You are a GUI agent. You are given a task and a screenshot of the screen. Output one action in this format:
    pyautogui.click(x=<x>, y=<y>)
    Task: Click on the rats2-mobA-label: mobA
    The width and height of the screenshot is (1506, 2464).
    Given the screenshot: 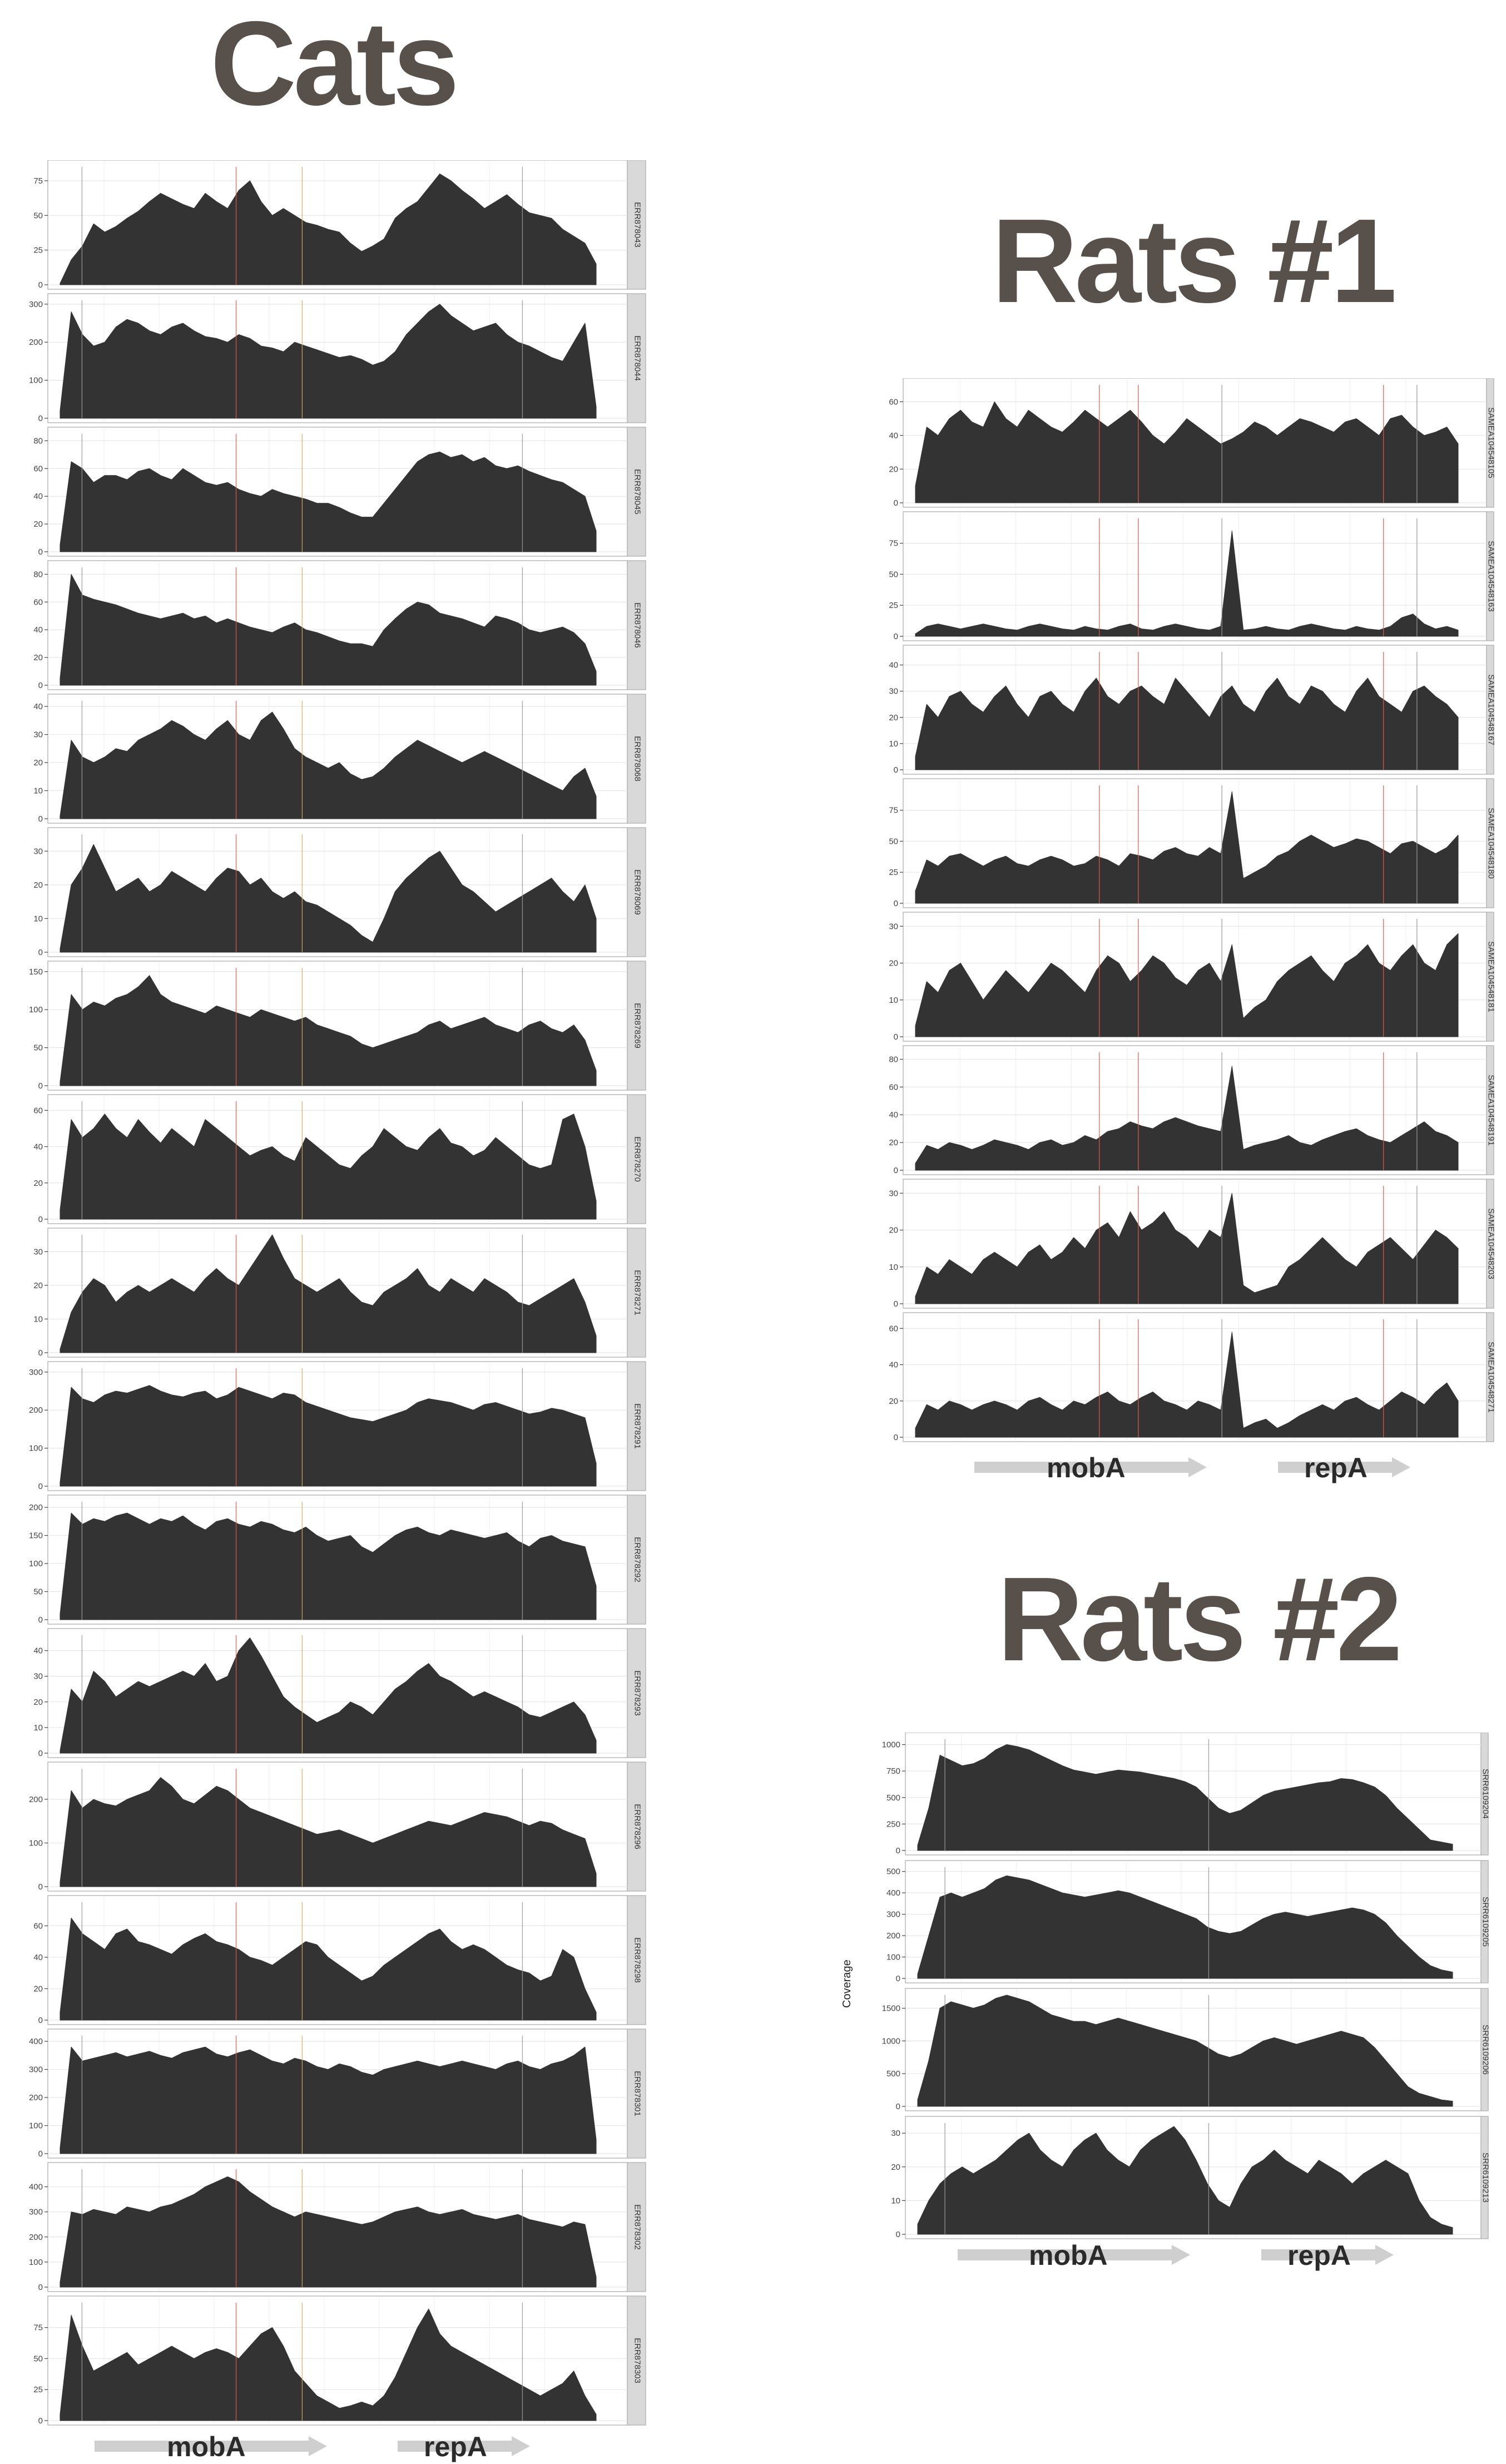 What is the action you would take?
    pyautogui.click(x=1068, y=2255)
    